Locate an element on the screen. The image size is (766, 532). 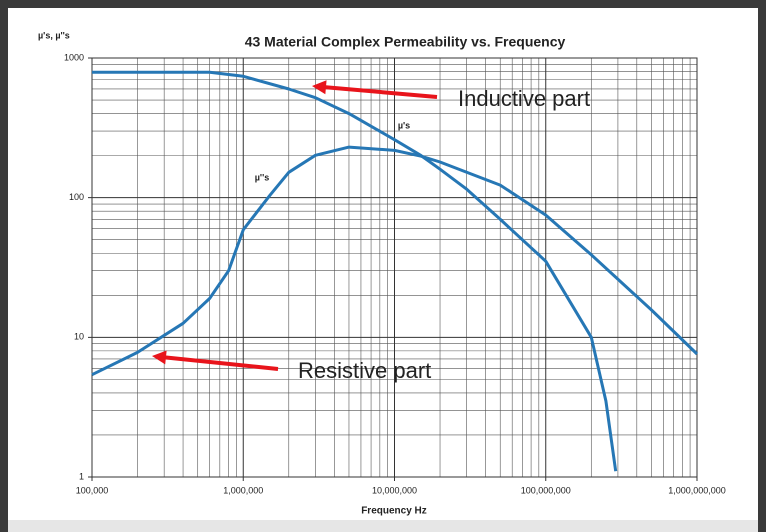
series-label: µ's is located at coordinates (404, 125).